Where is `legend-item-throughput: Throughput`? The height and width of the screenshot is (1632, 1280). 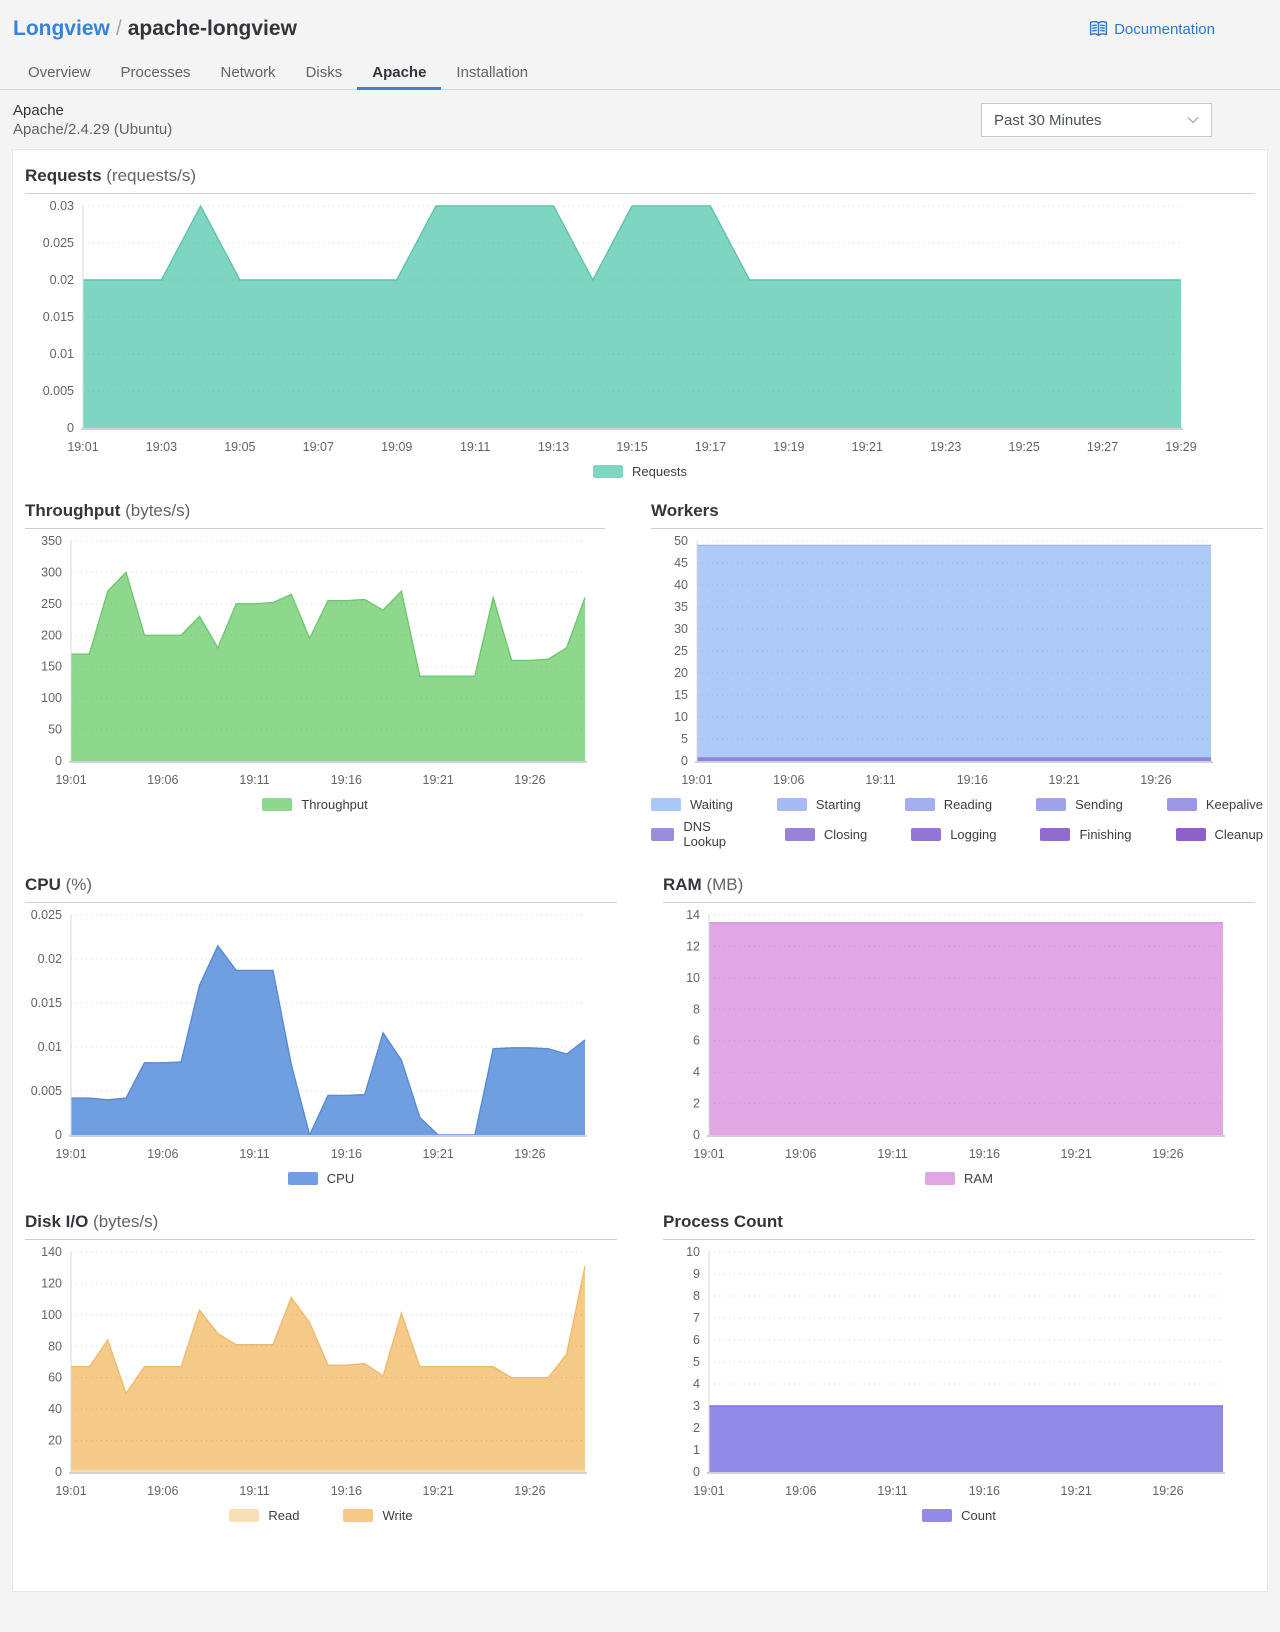
legend-item-throughput: Throughput is located at coordinates (315, 804).